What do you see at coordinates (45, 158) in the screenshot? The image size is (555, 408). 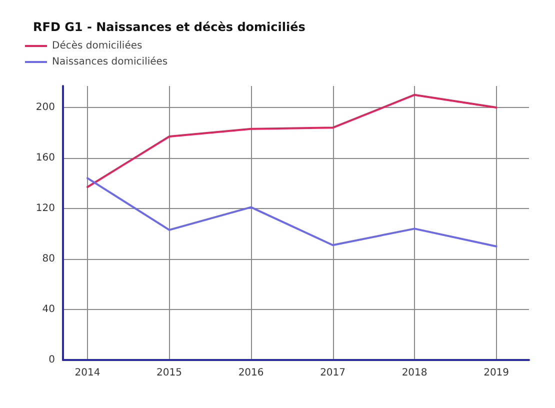 I see `y-tick-label: 160` at bounding box center [45, 158].